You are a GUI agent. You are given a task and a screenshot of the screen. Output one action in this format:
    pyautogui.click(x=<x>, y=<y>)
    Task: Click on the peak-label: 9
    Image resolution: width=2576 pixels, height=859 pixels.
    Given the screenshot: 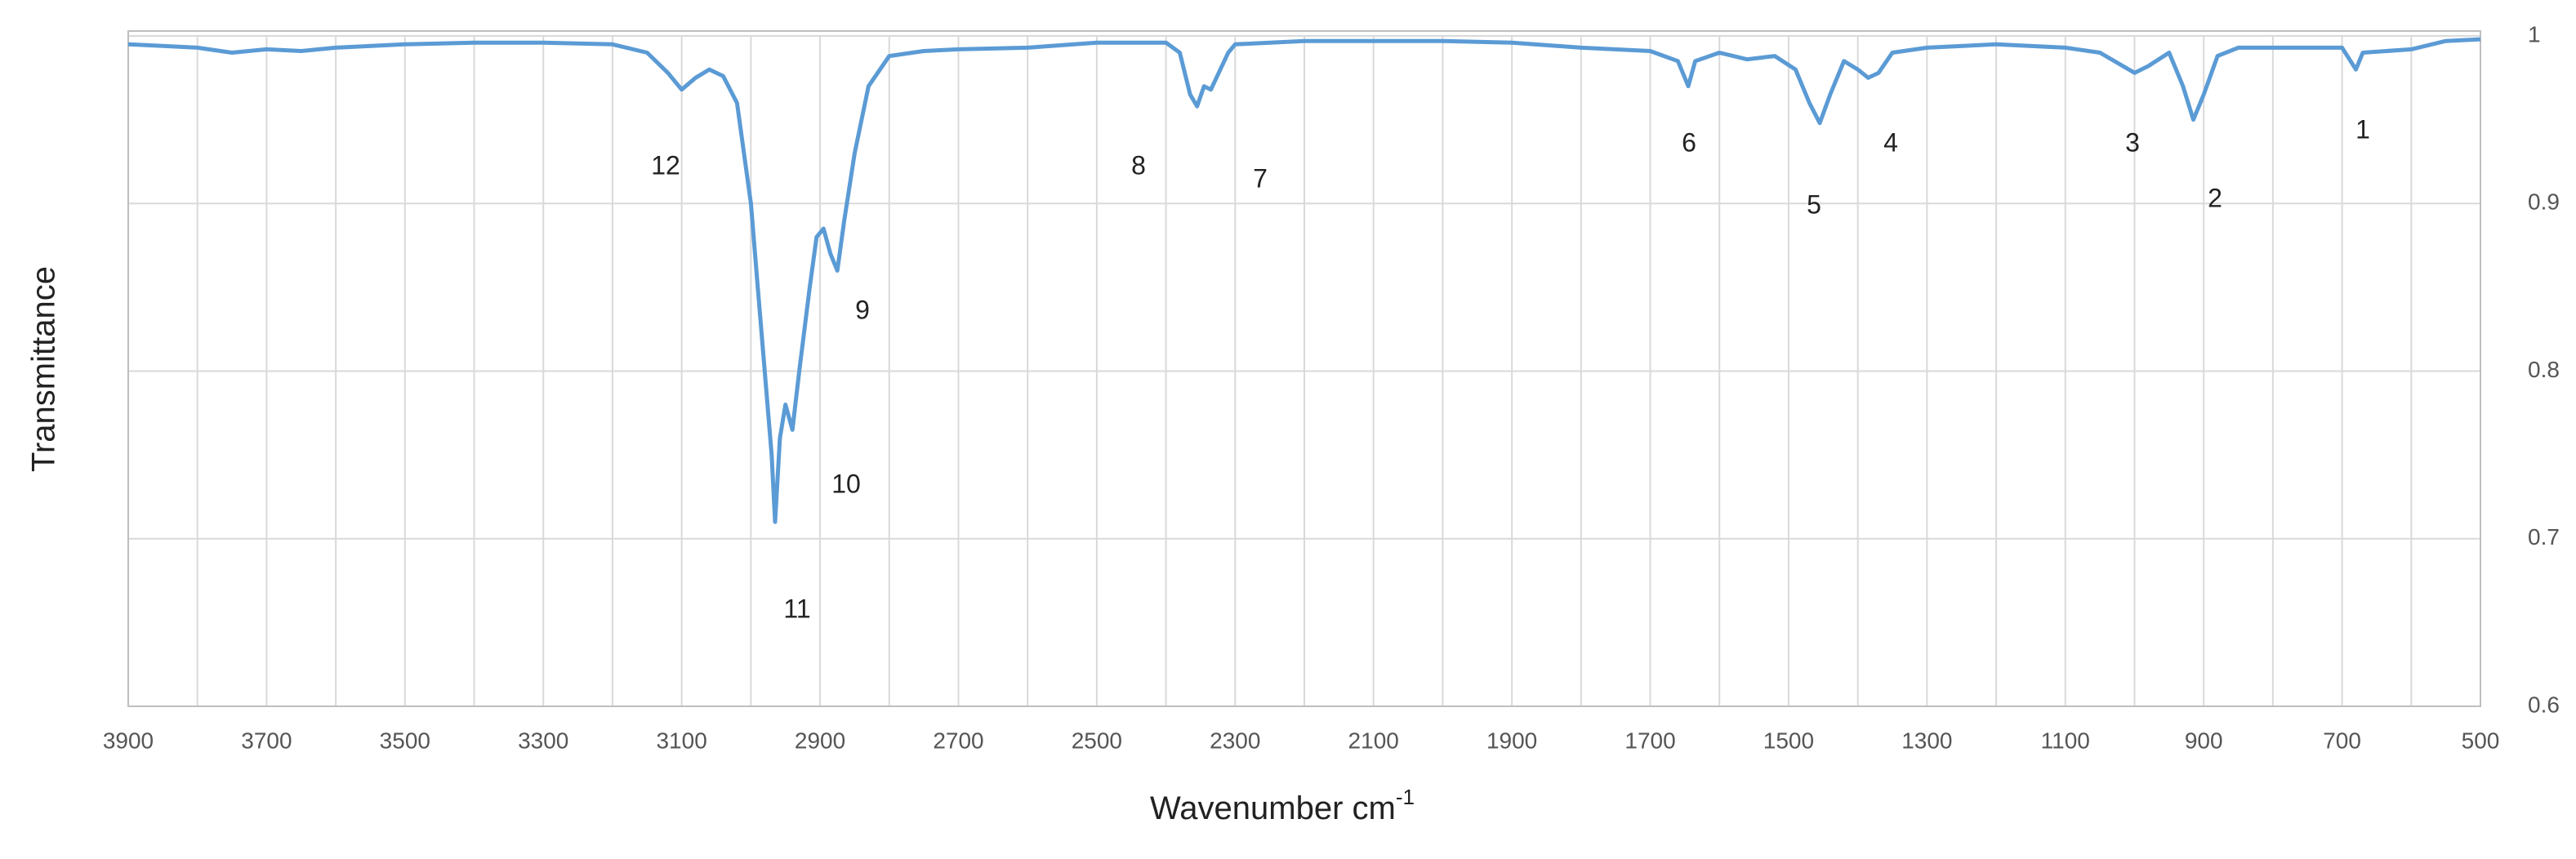 What is the action you would take?
    pyautogui.click(x=862, y=309)
    